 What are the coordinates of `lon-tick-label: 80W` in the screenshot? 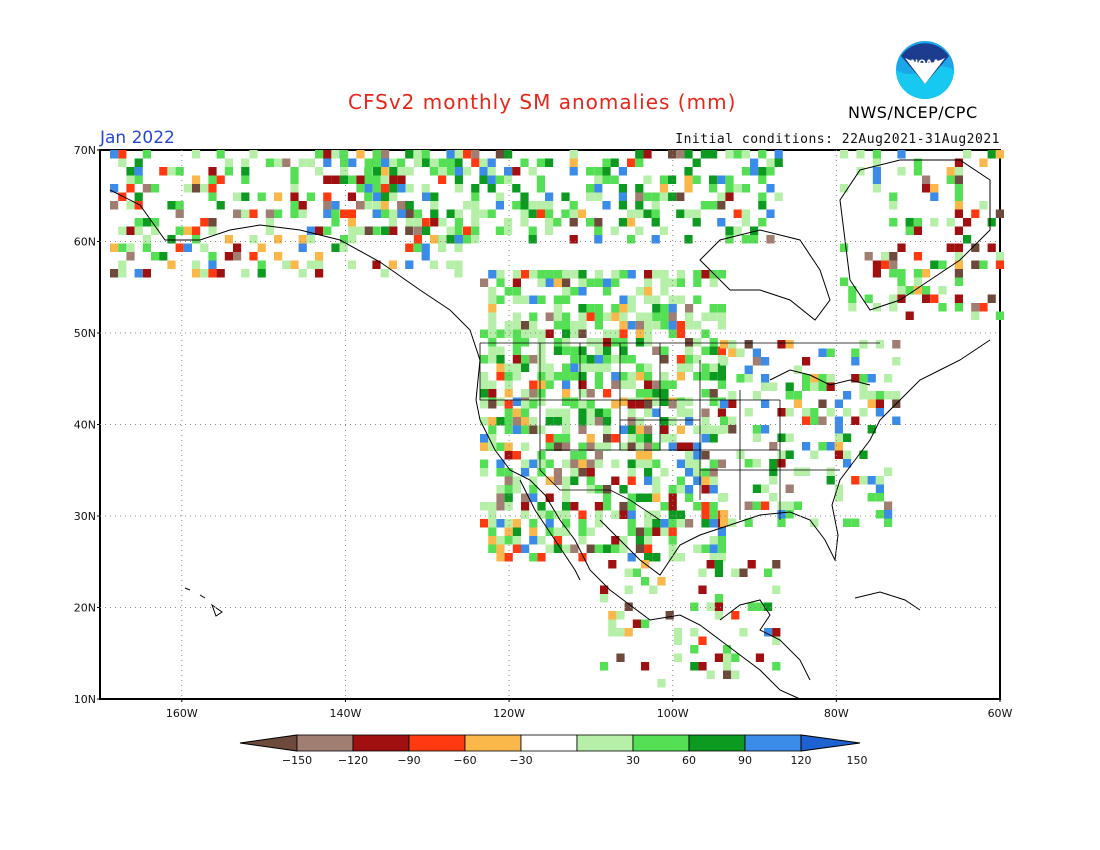 It's located at (836, 713).